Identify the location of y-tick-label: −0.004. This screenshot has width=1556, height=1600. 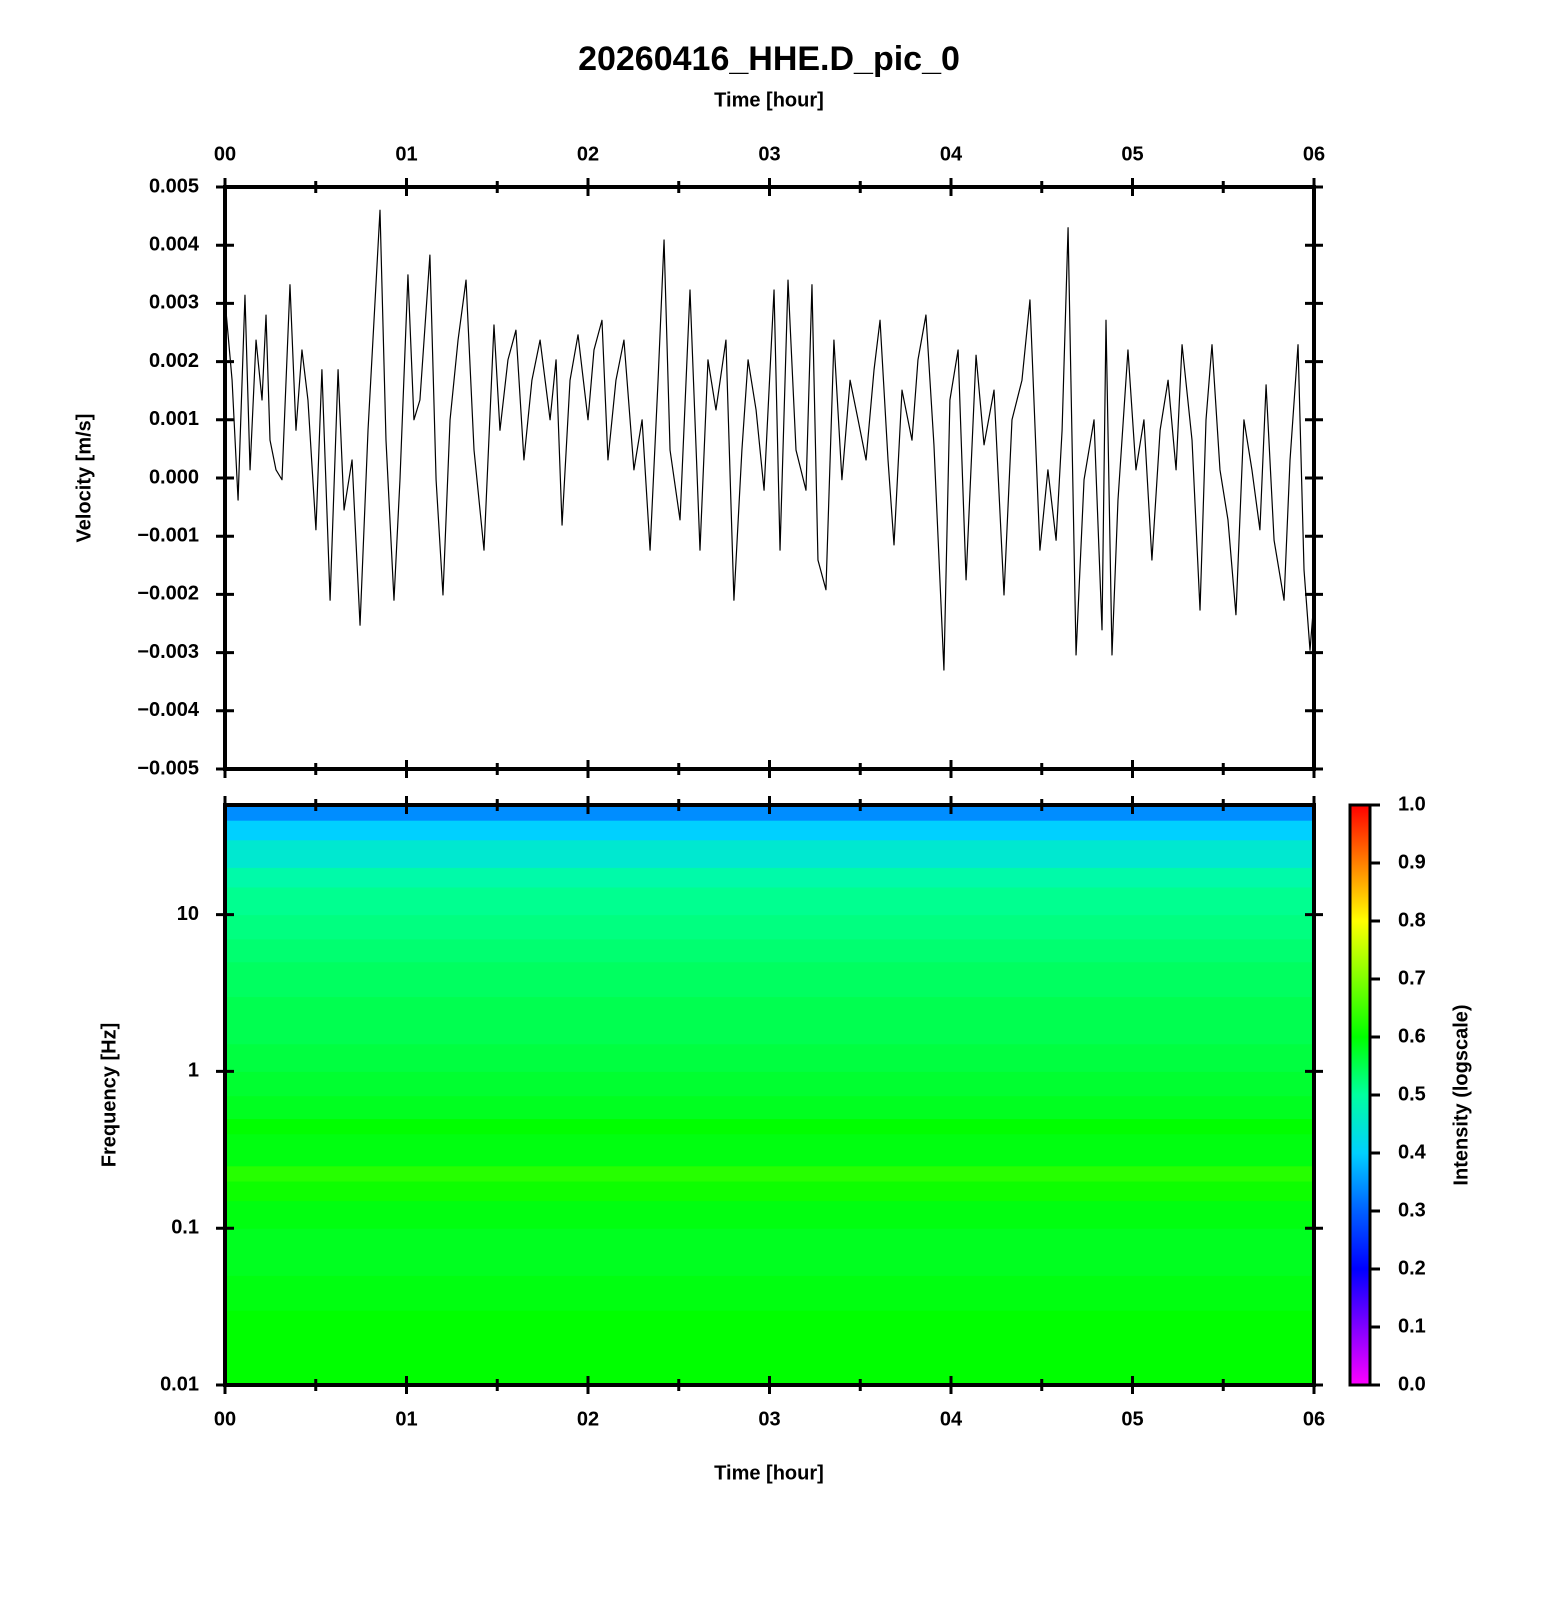
(168, 710).